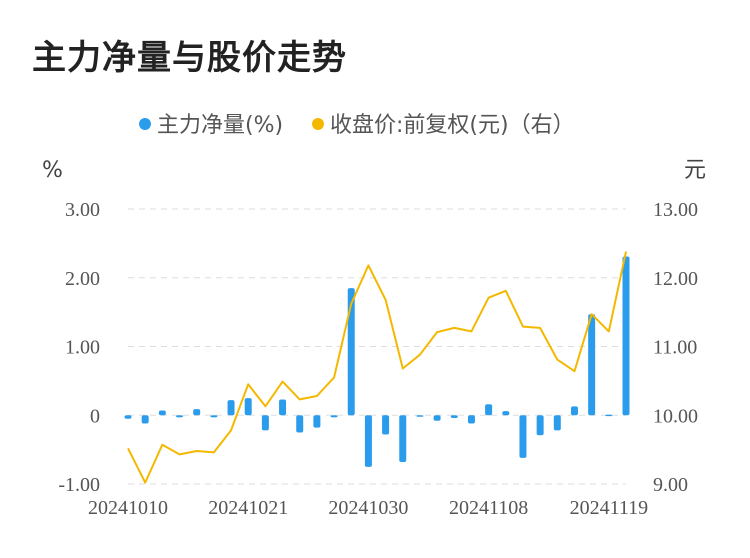 The image size is (750, 558). Describe the element at coordinates (374, 170) in the screenshot. I see `axis-units: % 元` at that location.